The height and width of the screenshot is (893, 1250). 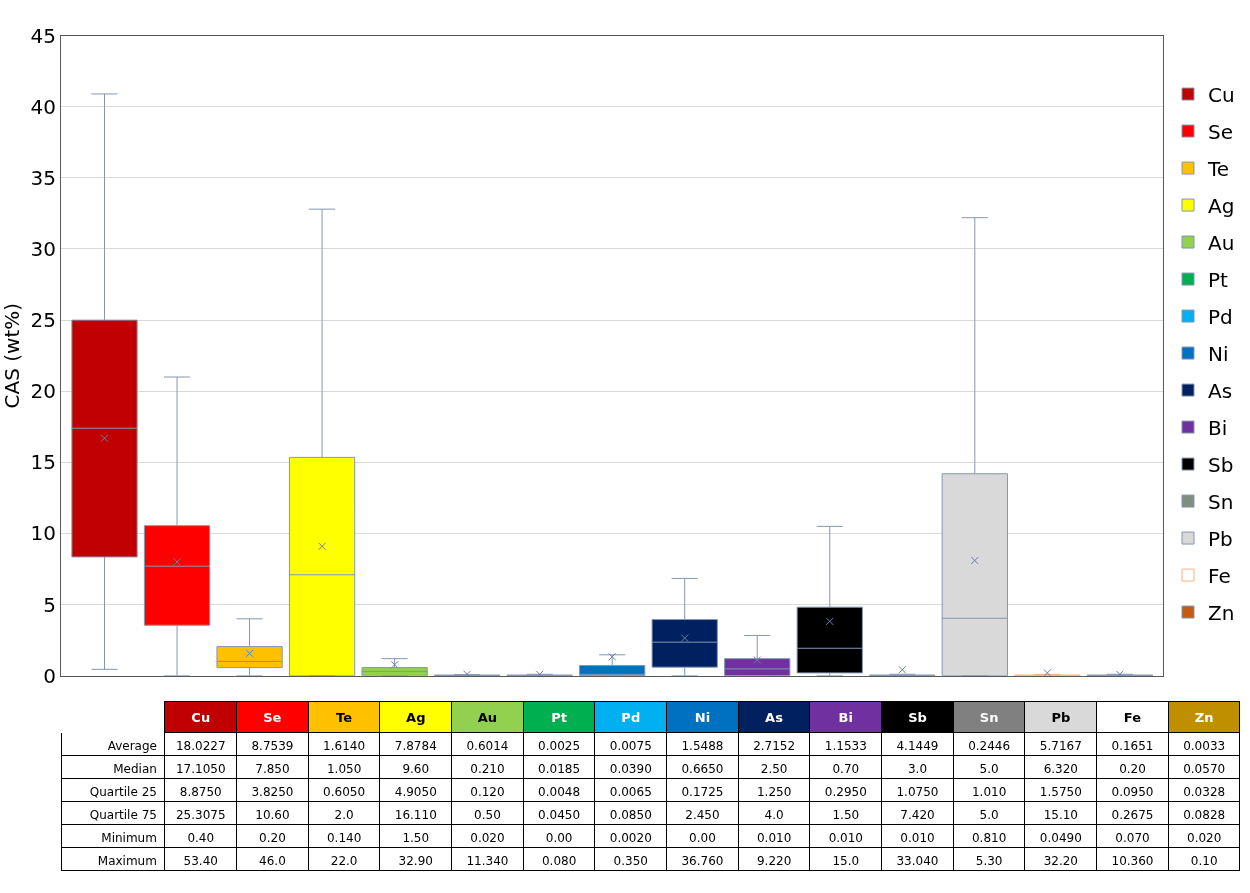 I want to click on text: 0.0328, so click(x=1204, y=791).